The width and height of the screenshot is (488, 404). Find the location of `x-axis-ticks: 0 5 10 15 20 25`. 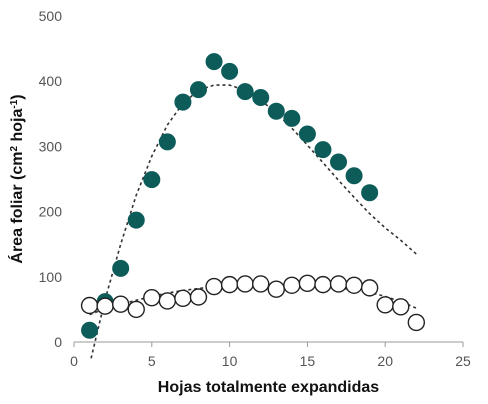

x-axis-ticks: 0 5 10 15 20 25 is located at coordinates (270, 355).